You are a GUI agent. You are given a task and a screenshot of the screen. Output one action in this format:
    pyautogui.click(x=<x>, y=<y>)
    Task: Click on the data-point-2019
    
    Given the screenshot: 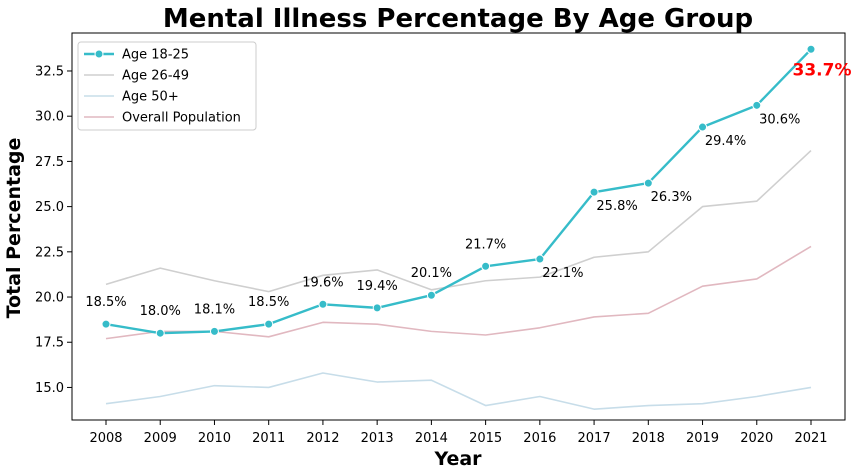 What is the action you would take?
    pyautogui.click(x=703, y=127)
    